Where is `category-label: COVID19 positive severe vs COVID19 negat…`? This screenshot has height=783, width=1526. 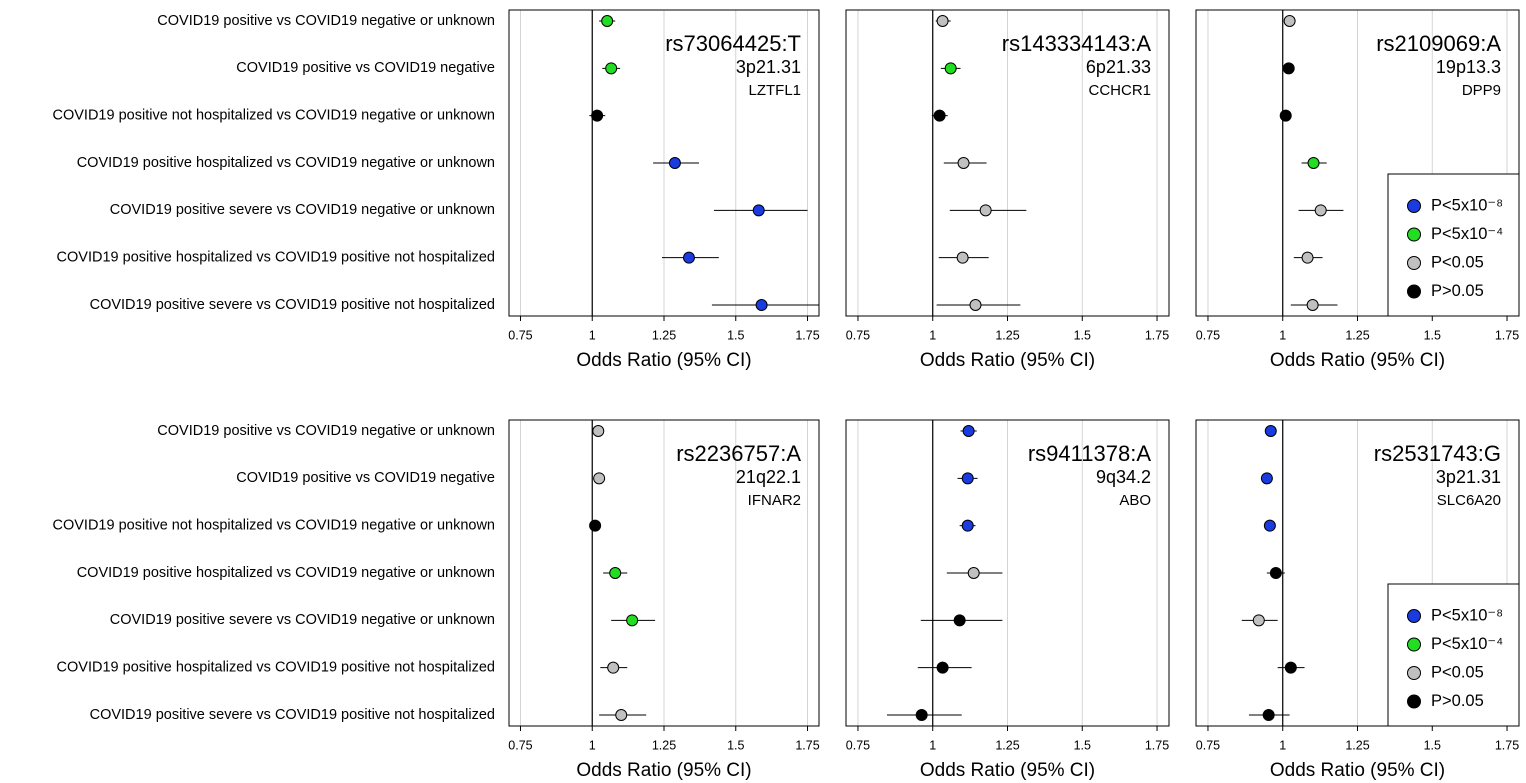
category-label: COVID19 positive severe vs COVID19 negat… is located at coordinates (302, 620).